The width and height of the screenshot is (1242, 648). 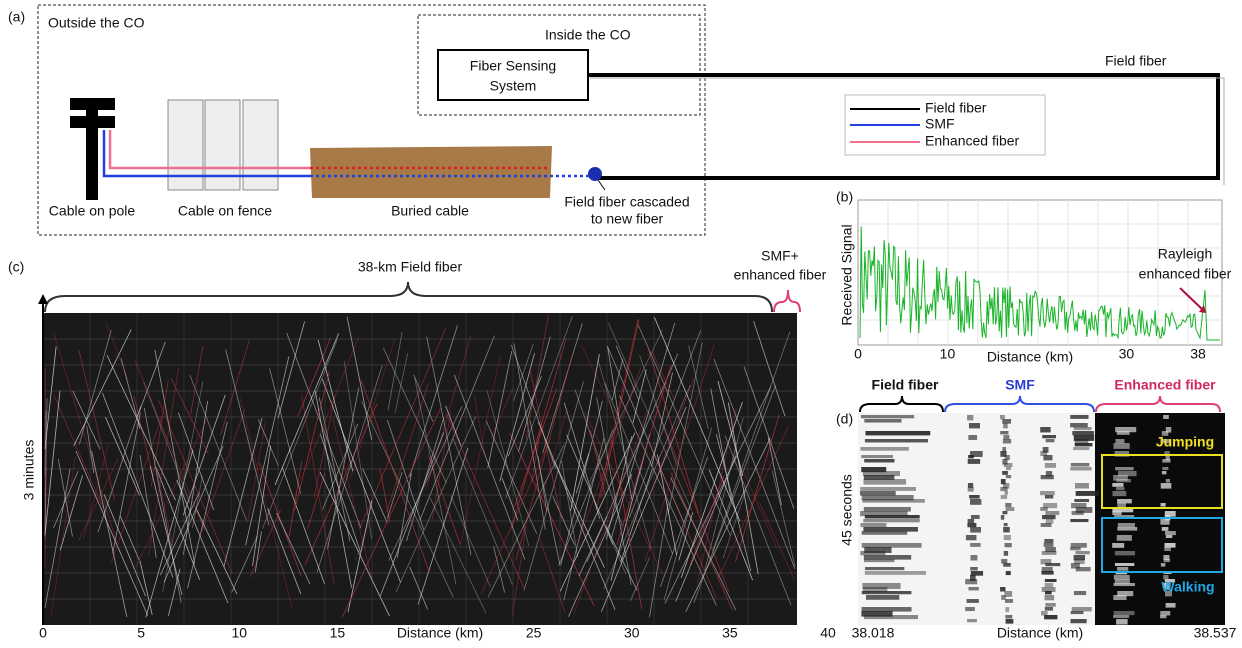 I want to click on annotation: Rayleigh, so click(x=1185, y=254).